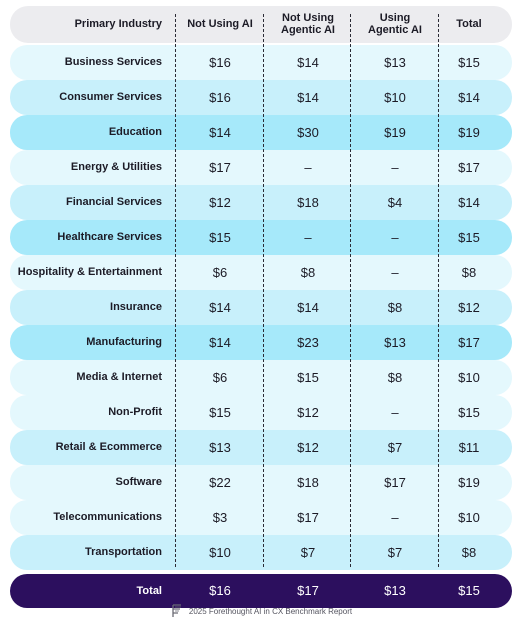 This screenshot has width=523, height=633. What do you see at coordinates (308, 132) in the screenshot?
I see `not-using-agentic-ai-cell: $30` at bounding box center [308, 132].